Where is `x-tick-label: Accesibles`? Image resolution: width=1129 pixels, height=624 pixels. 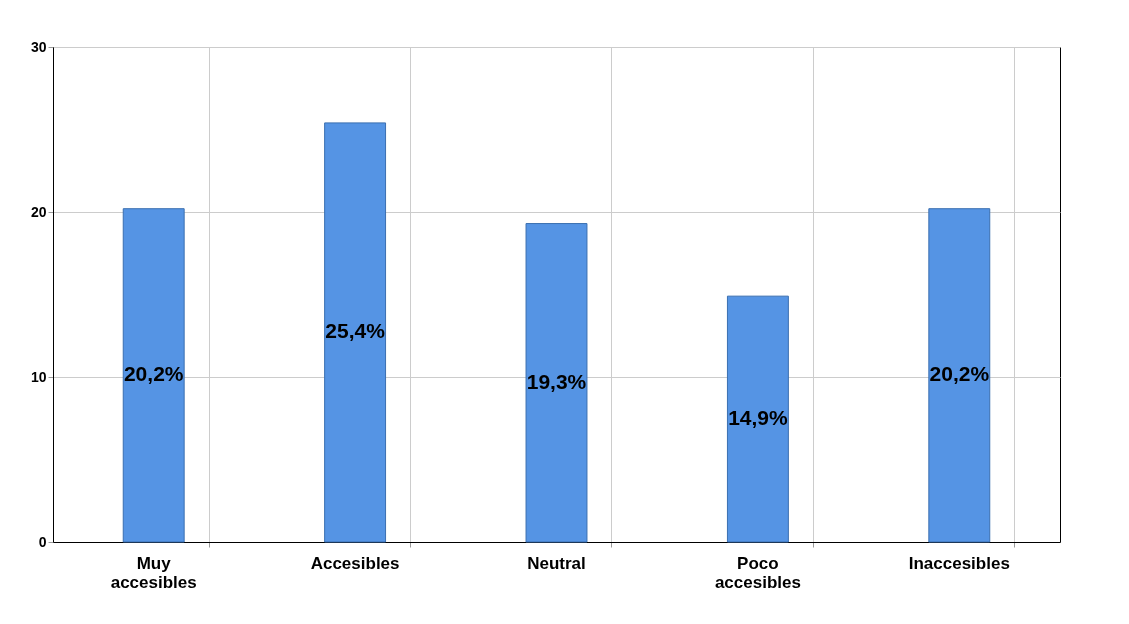 x-tick-label: Accesibles is located at coordinates (355, 563).